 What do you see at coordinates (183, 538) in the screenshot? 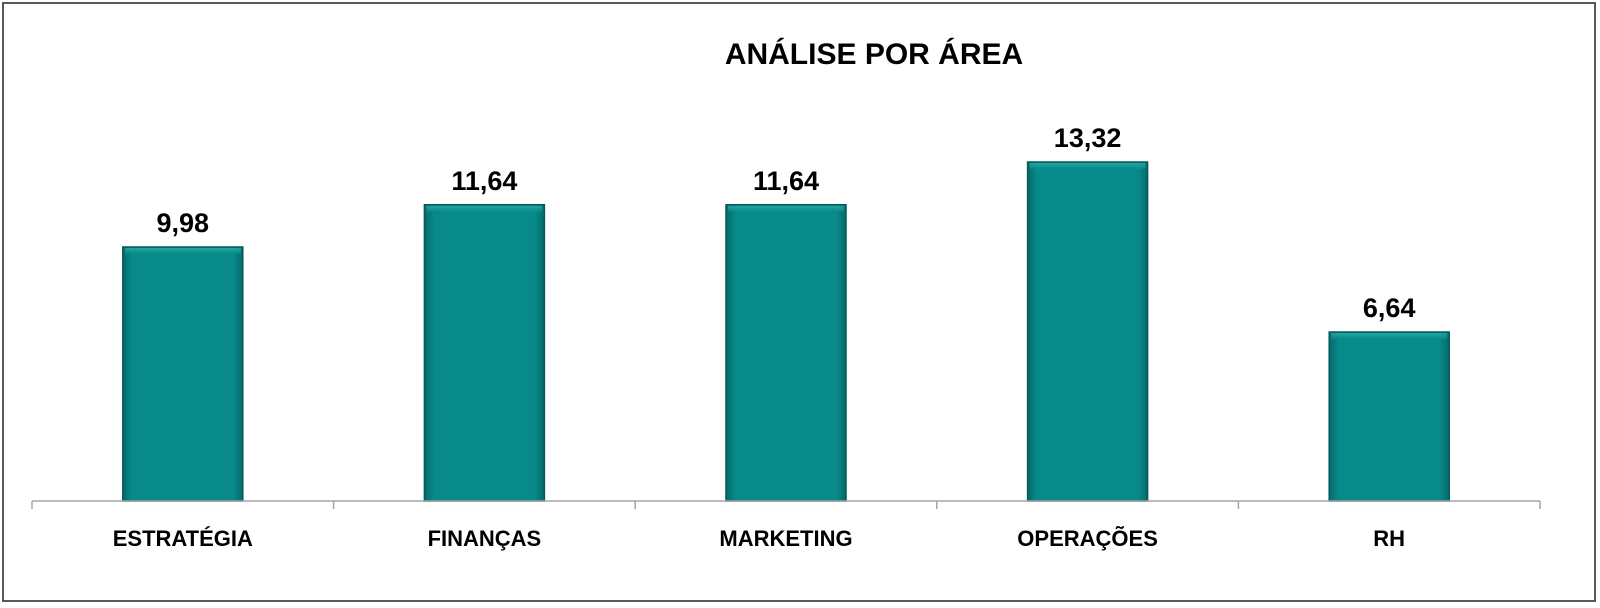
I see `category-label: ESTRATÉGIA` at bounding box center [183, 538].